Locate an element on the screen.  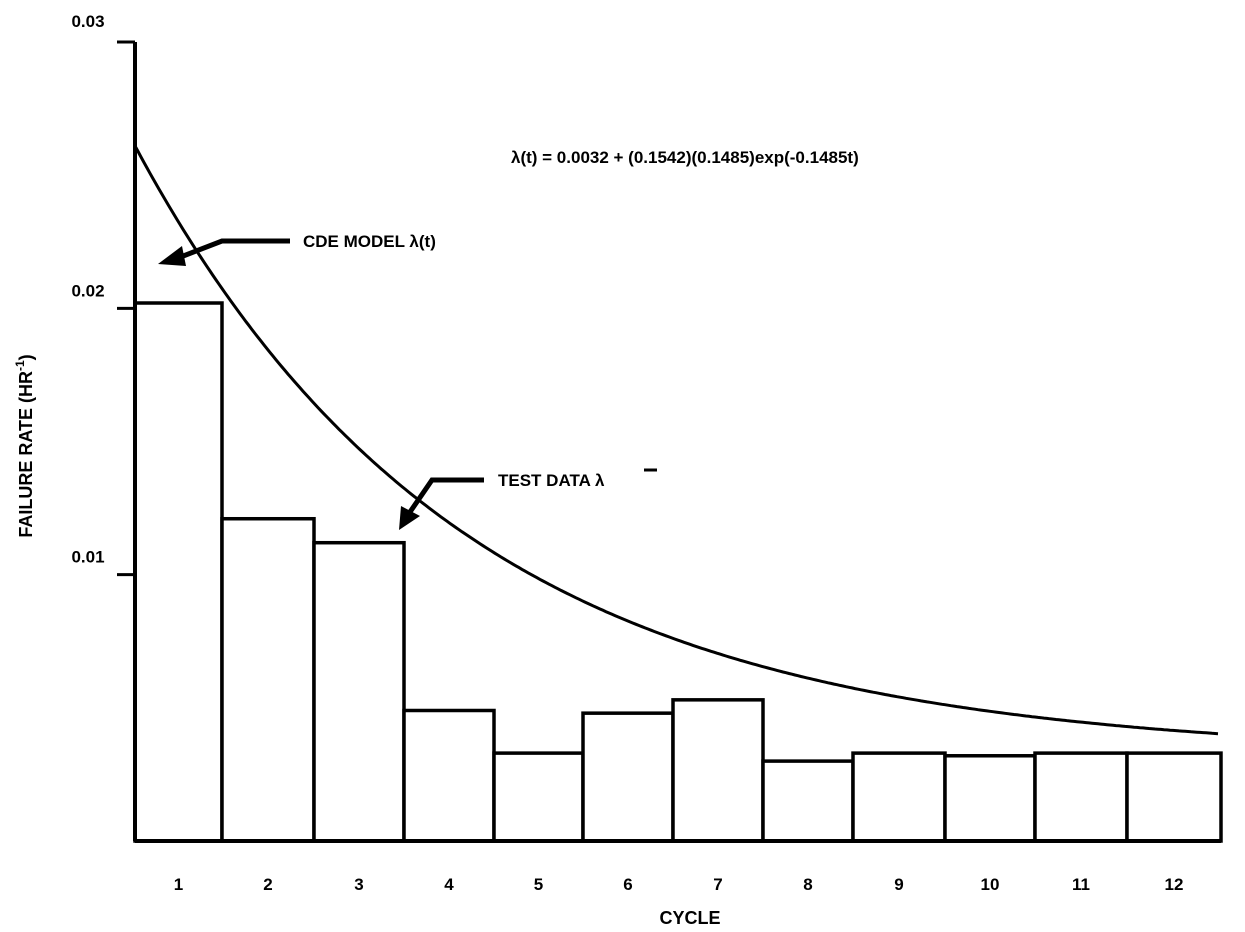
model-arrowhead-icon is located at coordinates (172, 256).